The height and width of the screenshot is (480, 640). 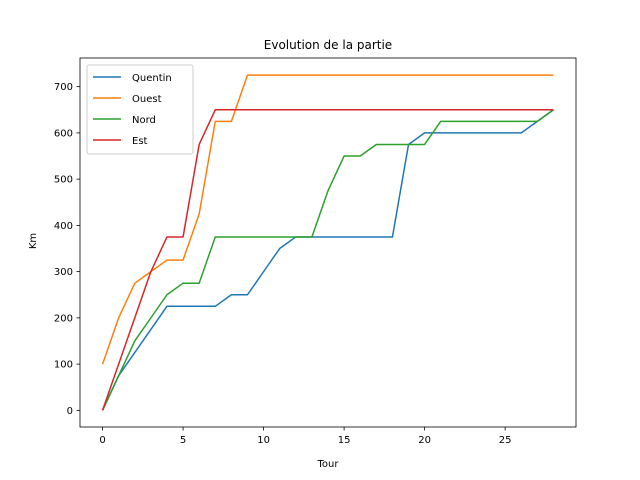 I want to click on chart-title: Evolution de la partie, so click(x=328, y=45).